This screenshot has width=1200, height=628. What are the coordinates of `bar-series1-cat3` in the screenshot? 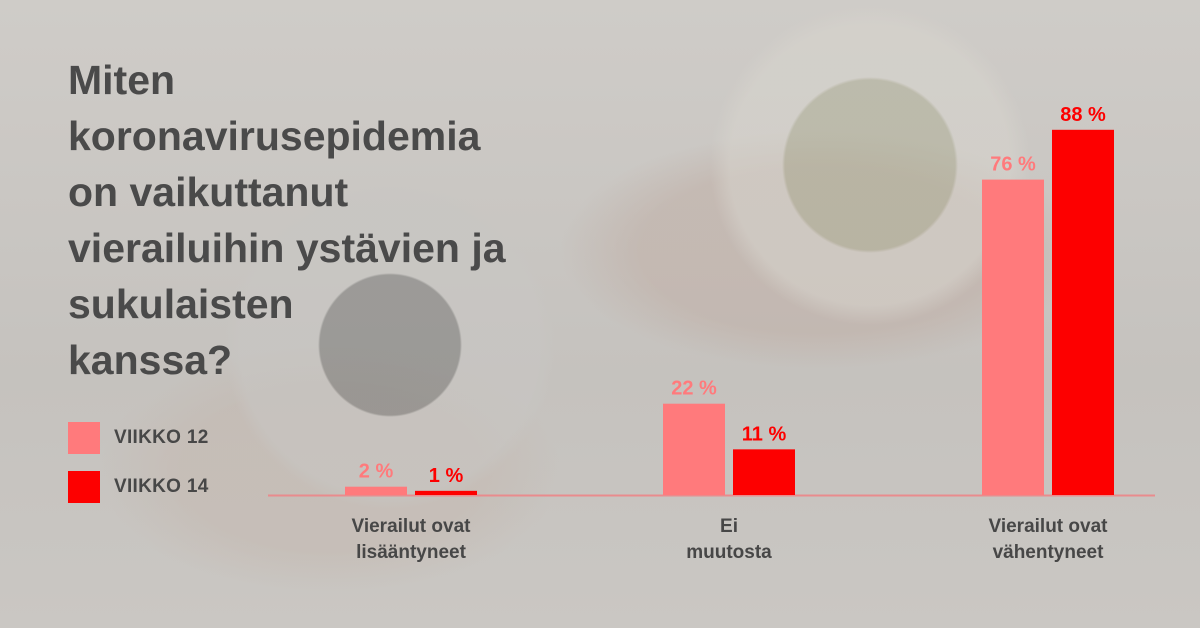 It's located at (1013, 337).